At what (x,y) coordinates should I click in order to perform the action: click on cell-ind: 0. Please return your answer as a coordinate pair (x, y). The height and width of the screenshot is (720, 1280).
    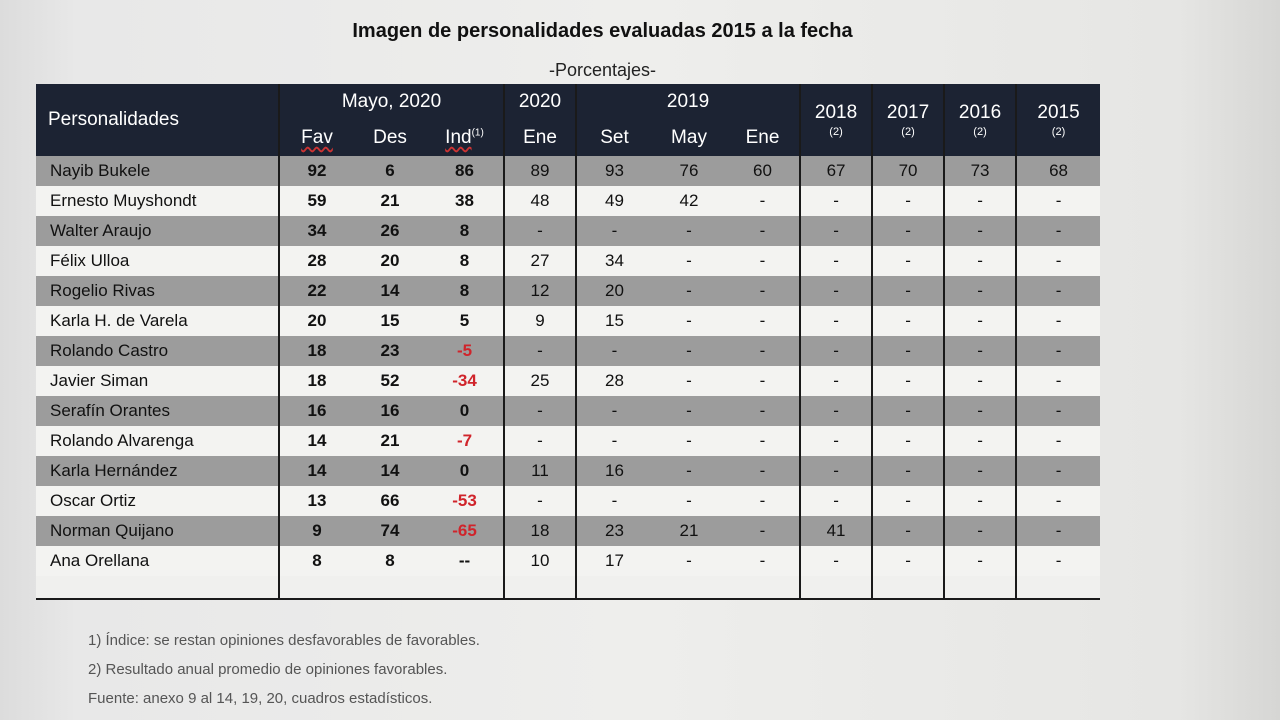
    Looking at the image, I should click on (465, 471).